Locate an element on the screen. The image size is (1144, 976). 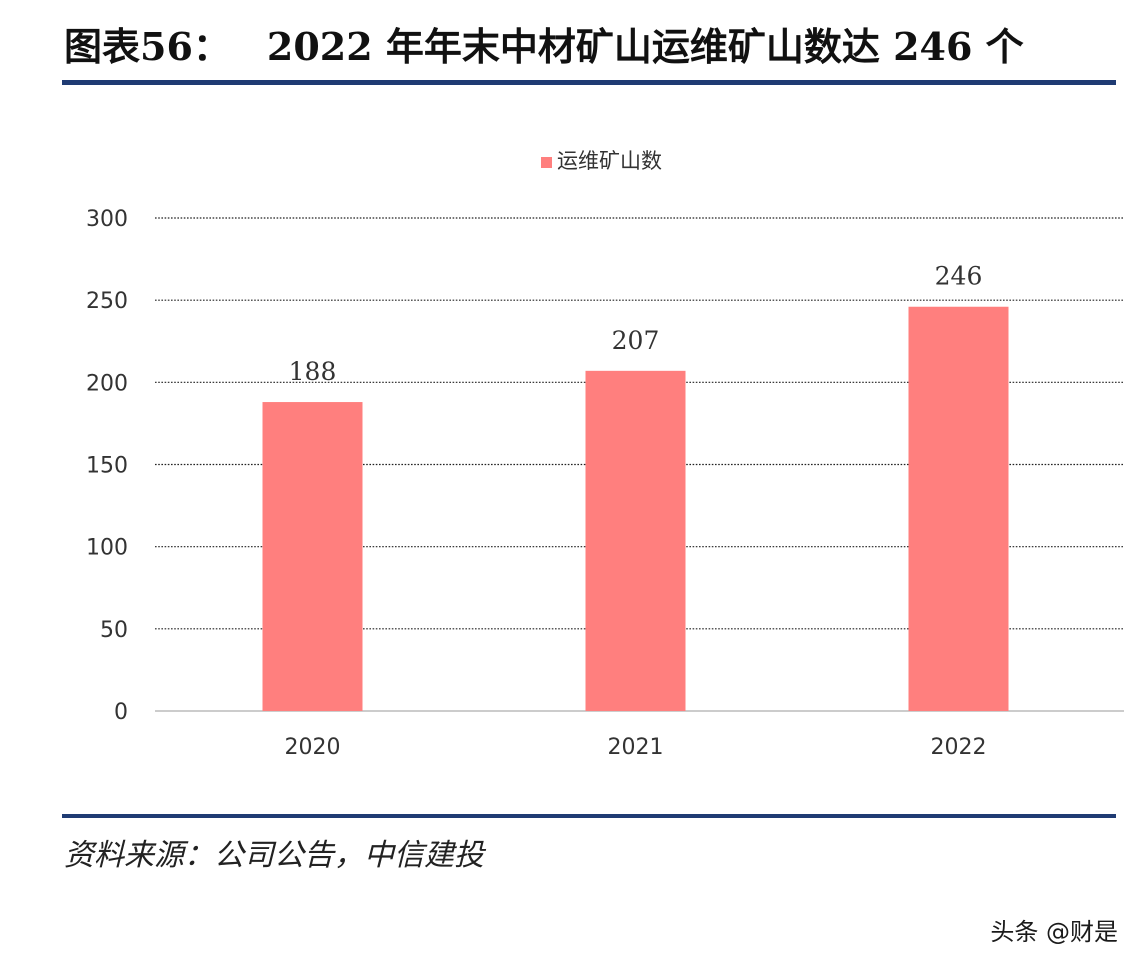
x-axis-tick-labels: 2020 2021 2022 is located at coordinates (636, 747).